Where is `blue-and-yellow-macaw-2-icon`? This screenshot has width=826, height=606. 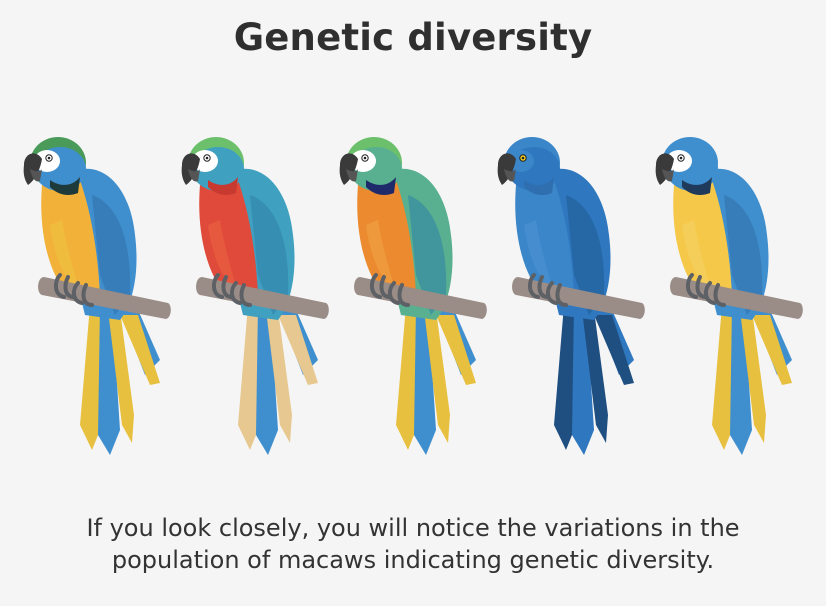
blue-and-yellow-macaw-2-icon is located at coordinates (729, 296).